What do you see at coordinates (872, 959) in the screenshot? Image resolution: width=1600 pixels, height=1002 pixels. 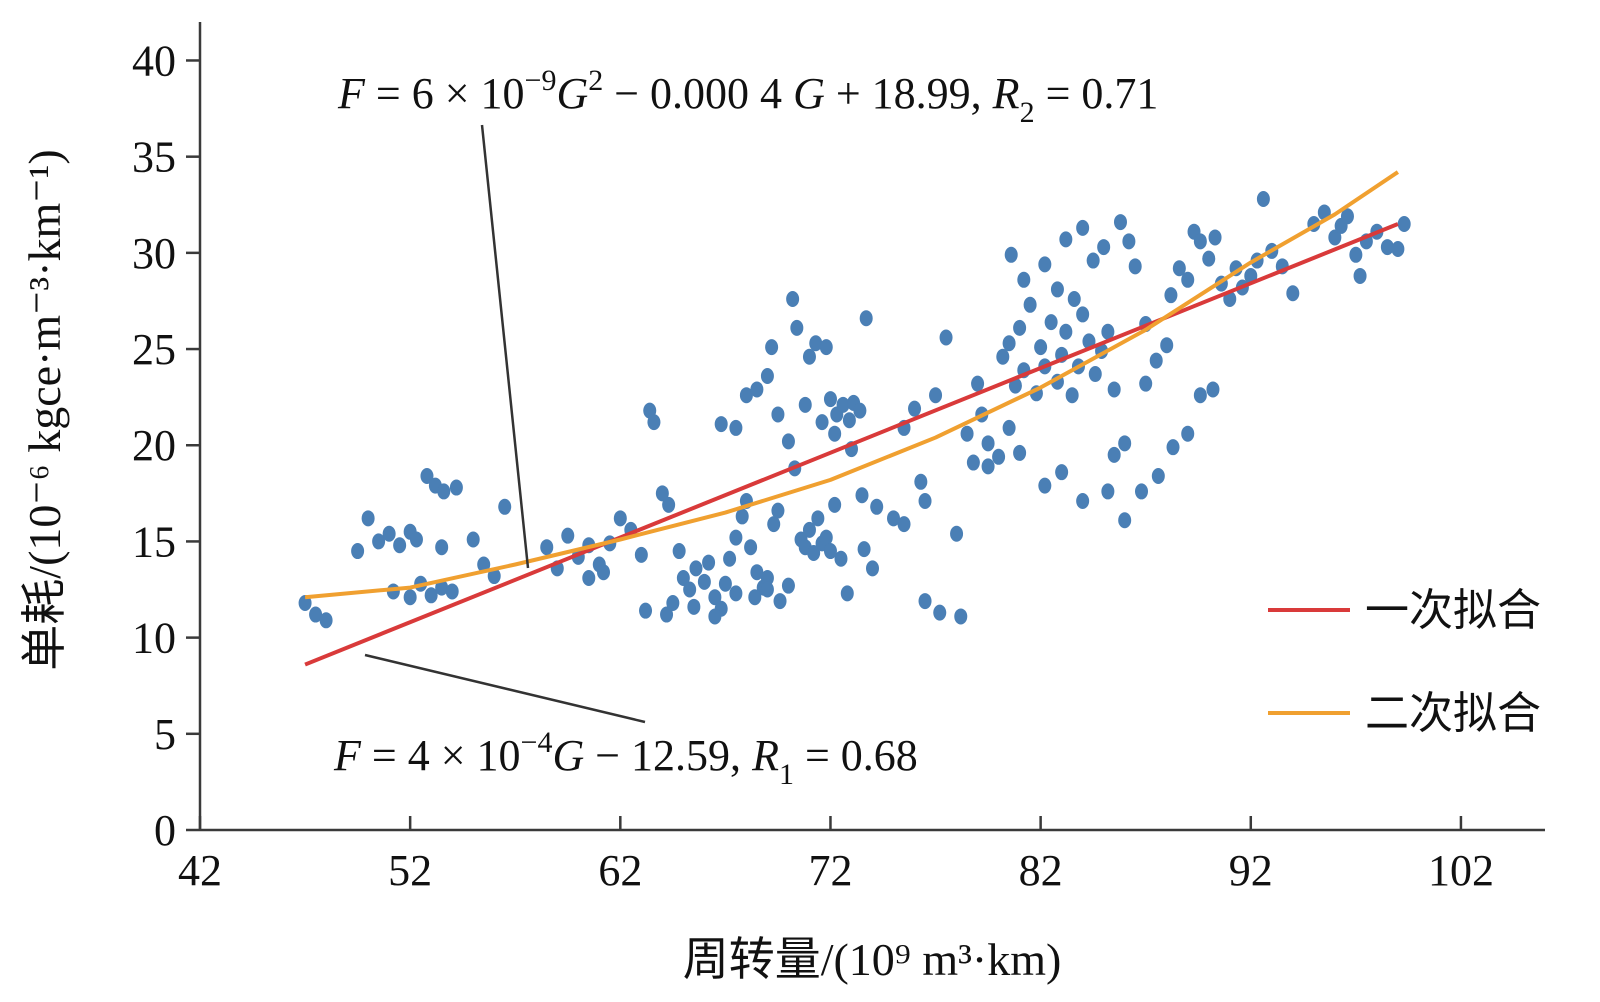 I see `x-axis-title: 周转量/(10⁹ m³·km)` at bounding box center [872, 959].